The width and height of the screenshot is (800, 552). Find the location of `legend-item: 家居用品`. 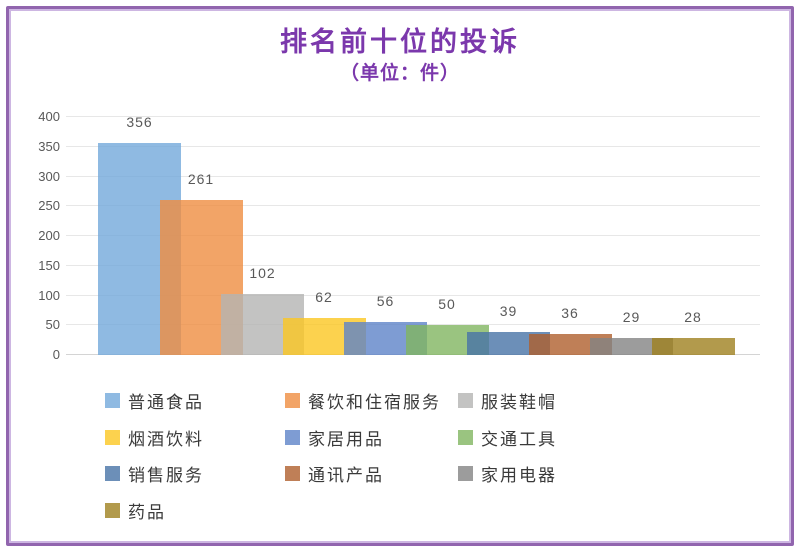

legend-item: 家居用品 is located at coordinates (334, 438).